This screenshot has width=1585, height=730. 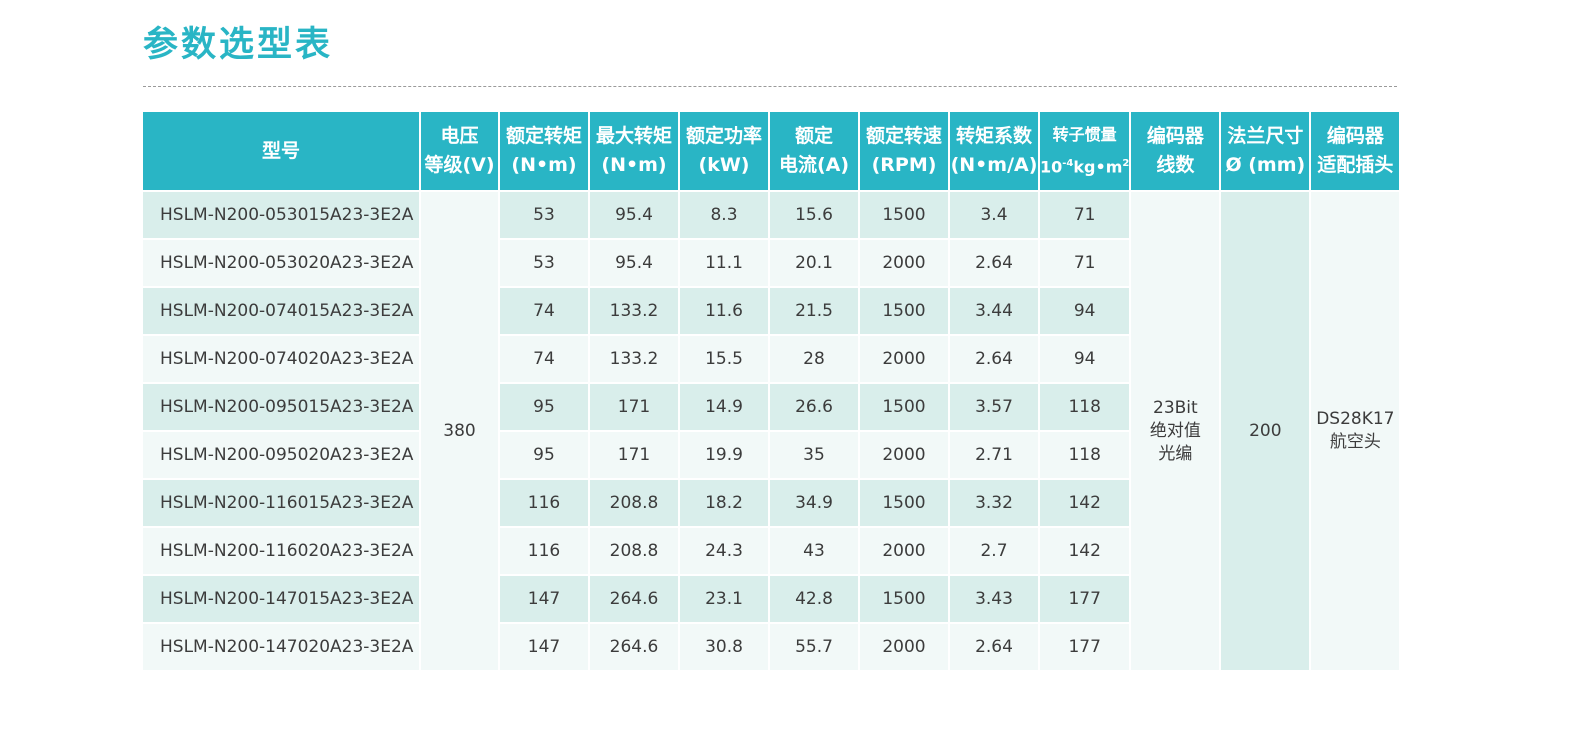 What do you see at coordinates (238, 45) in the screenshot?
I see `page-title: 参数选型表` at bounding box center [238, 45].